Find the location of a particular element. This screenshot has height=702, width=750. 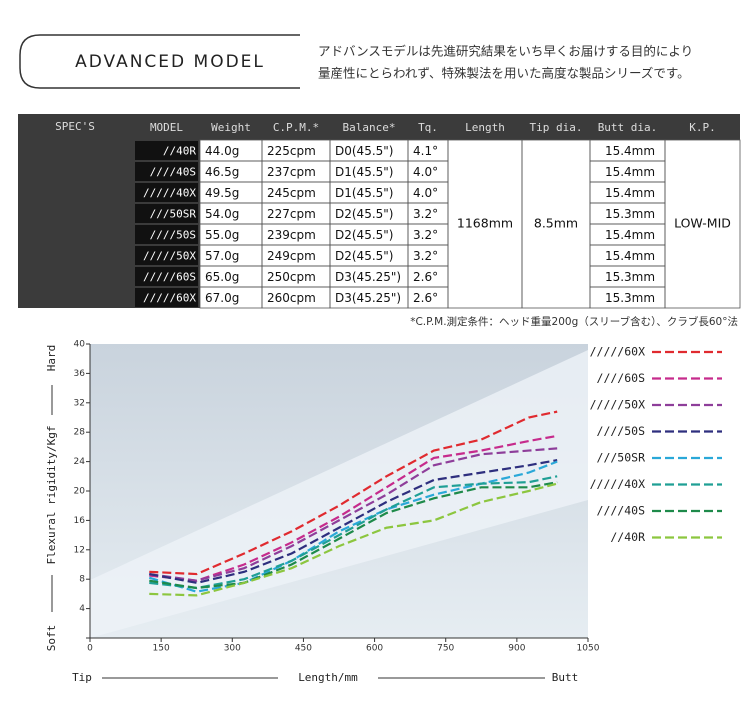

y-tick-label: 16 is located at coordinates (80, 521).